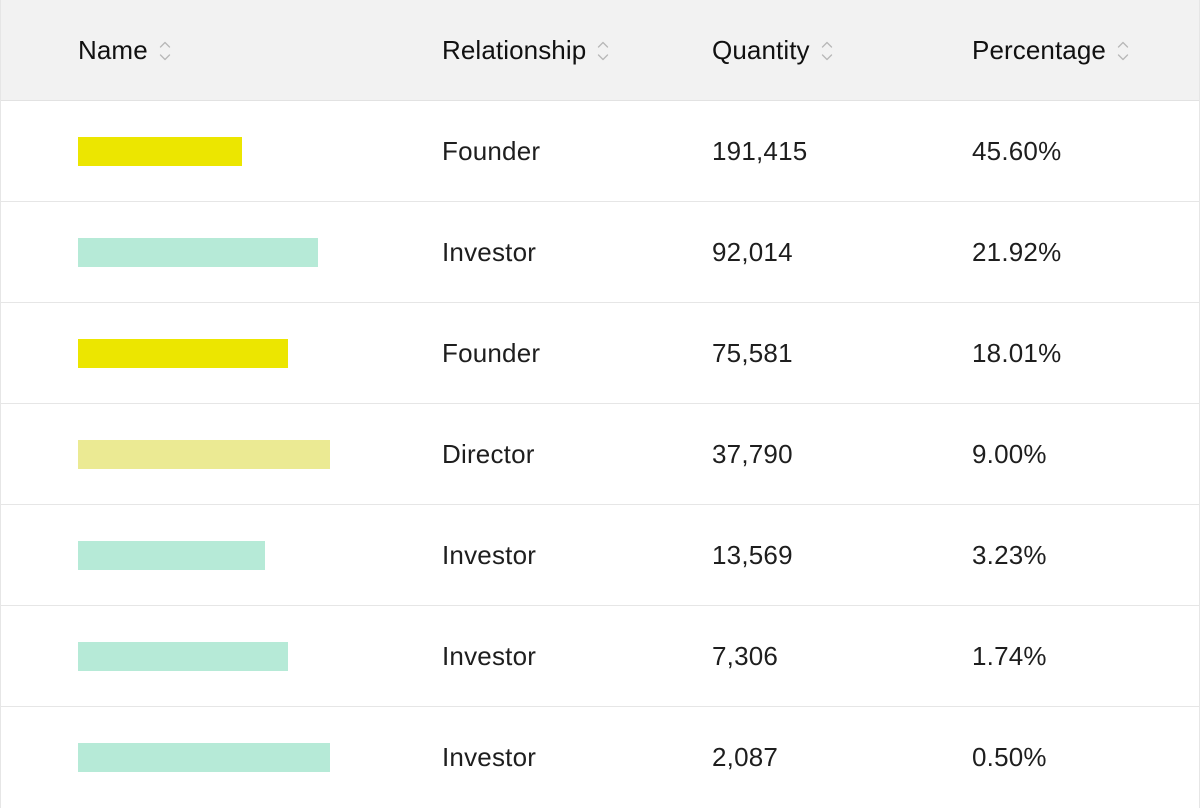 The height and width of the screenshot is (808, 1200). I want to click on column-header-name: Name, so click(124, 50).